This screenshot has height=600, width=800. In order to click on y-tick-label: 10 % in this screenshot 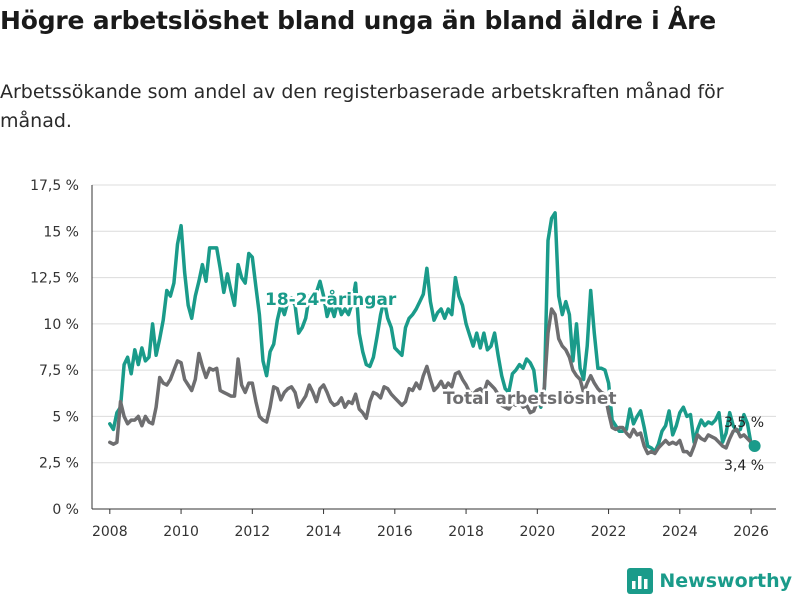, I will do `click(61, 325)`.